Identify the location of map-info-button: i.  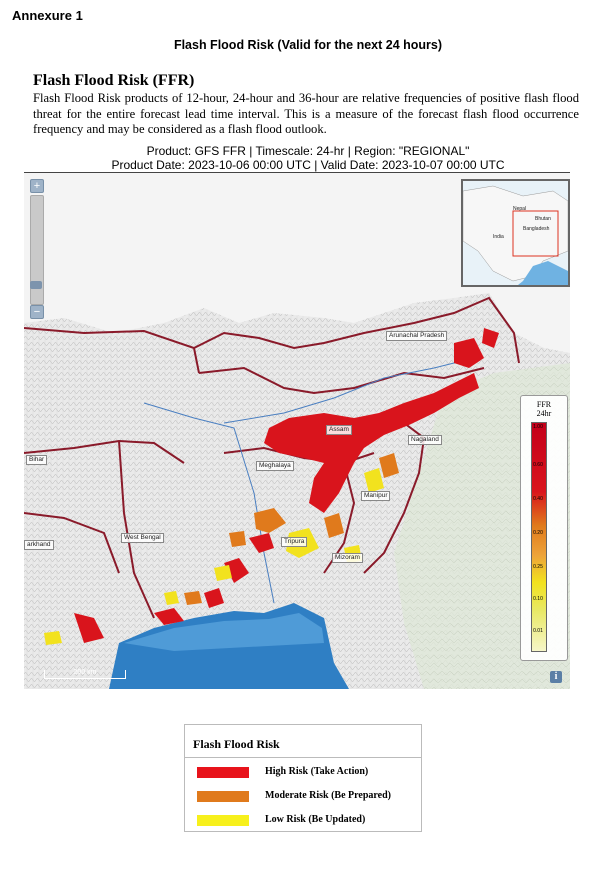
(556, 677).